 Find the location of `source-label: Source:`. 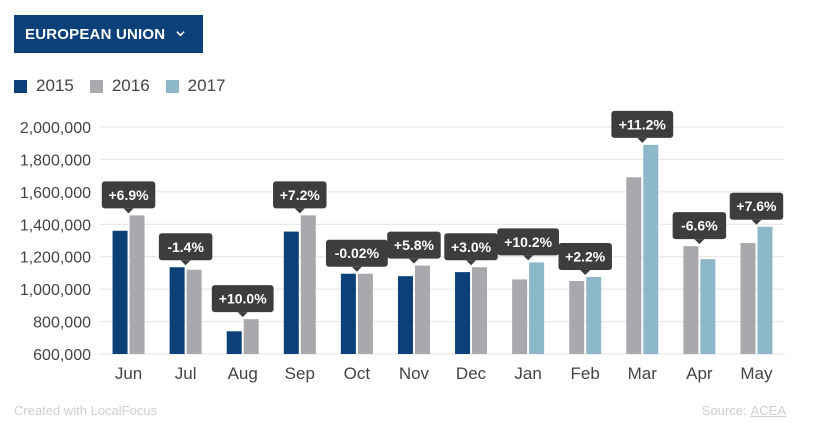

source-label: Source: is located at coordinates (724, 410).